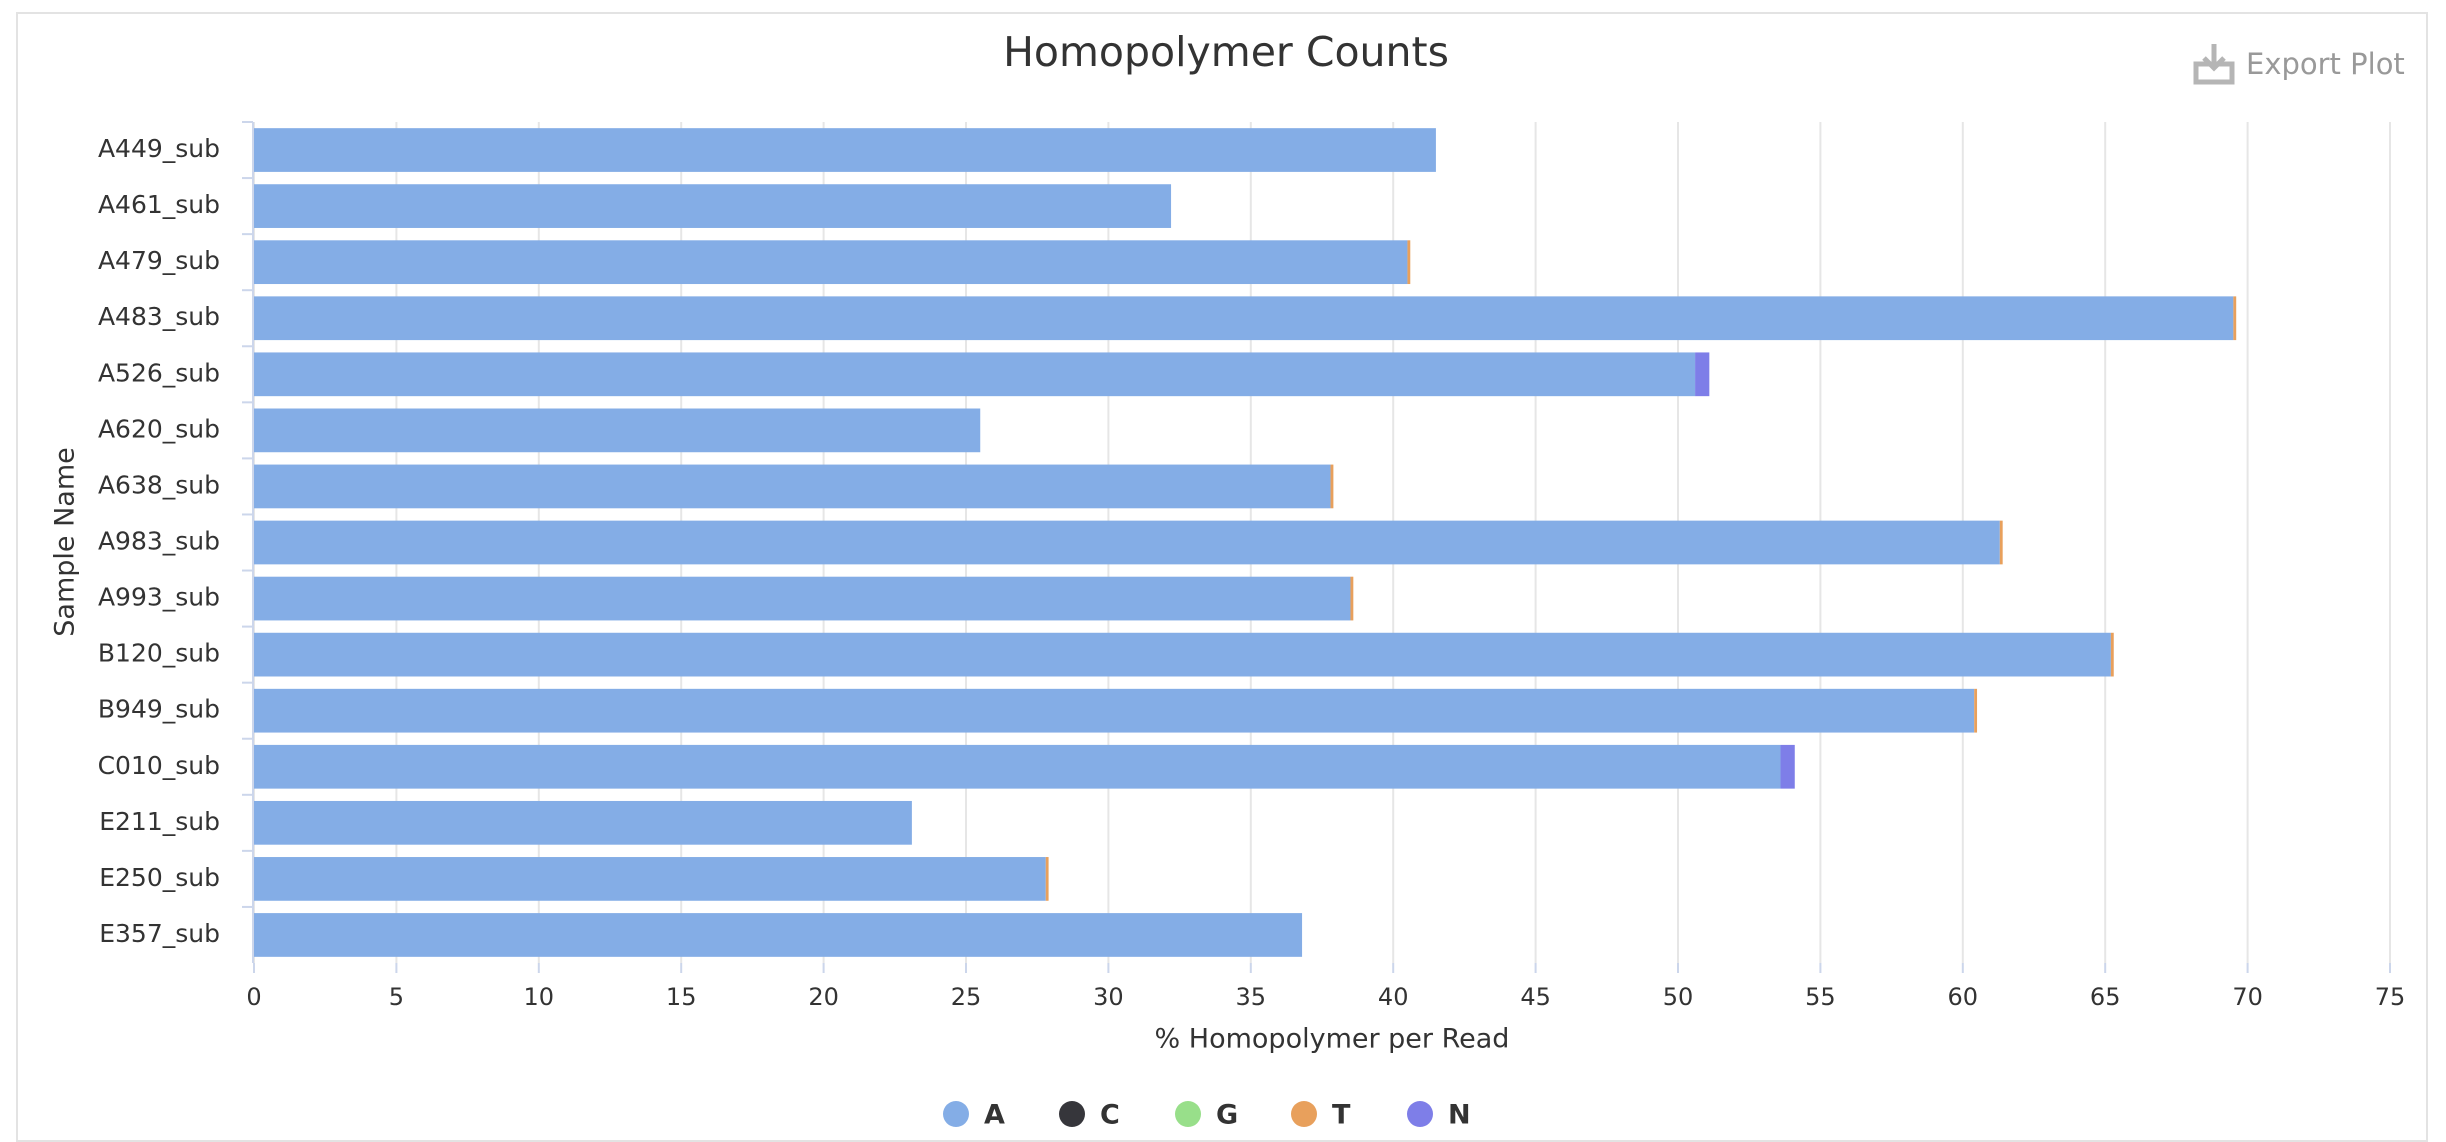  I want to click on y-tick-label: A983_sub, so click(159, 541).